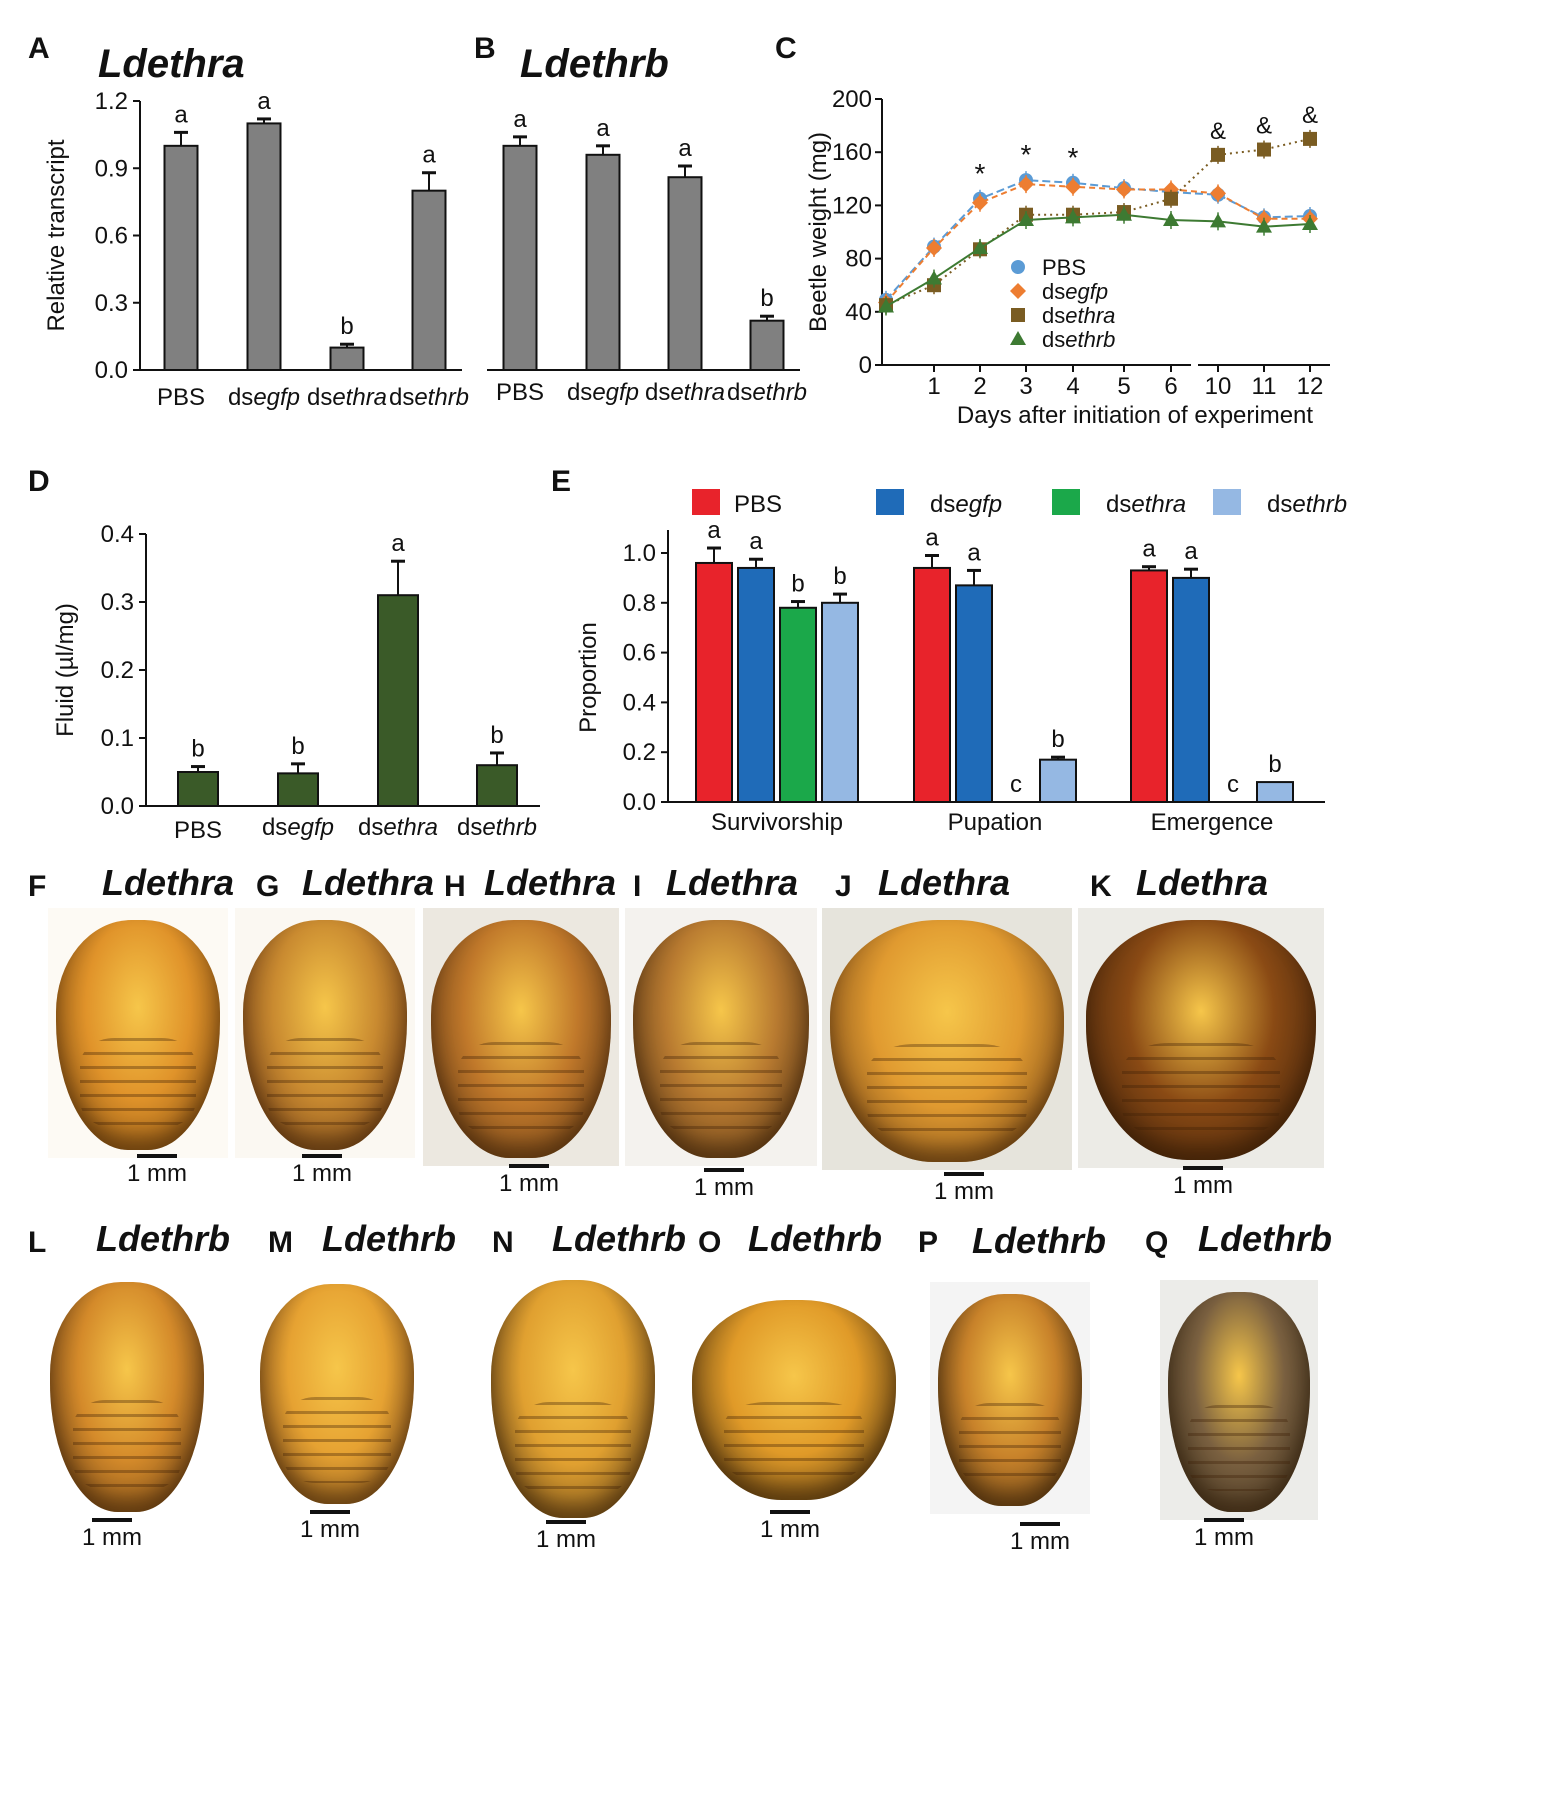 The width and height of the screenshot is (1562, 1804). What do you see at coordinates (1146, 504) in the screenshot?
I see `chart-e-legend-label: dsethra` at bounding box center [1146, 504].